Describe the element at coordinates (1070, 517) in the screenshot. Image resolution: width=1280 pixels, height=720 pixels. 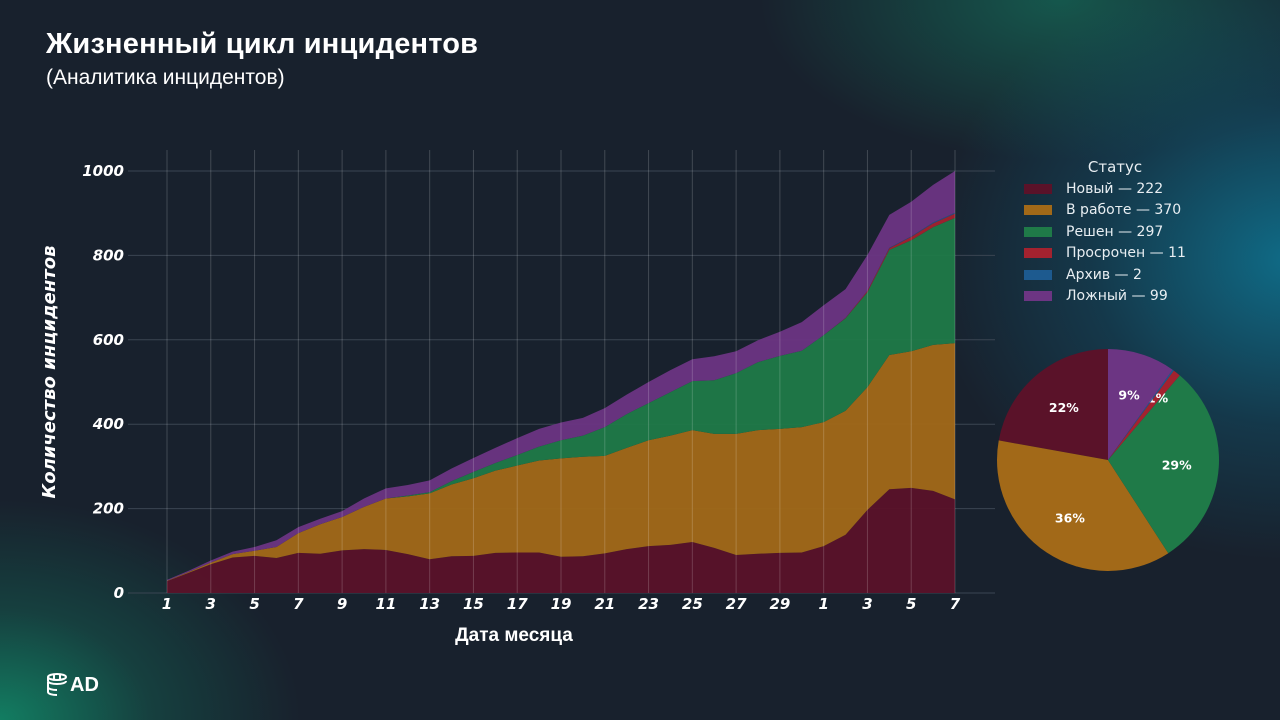
I see `pie-label: 36%` at that location.